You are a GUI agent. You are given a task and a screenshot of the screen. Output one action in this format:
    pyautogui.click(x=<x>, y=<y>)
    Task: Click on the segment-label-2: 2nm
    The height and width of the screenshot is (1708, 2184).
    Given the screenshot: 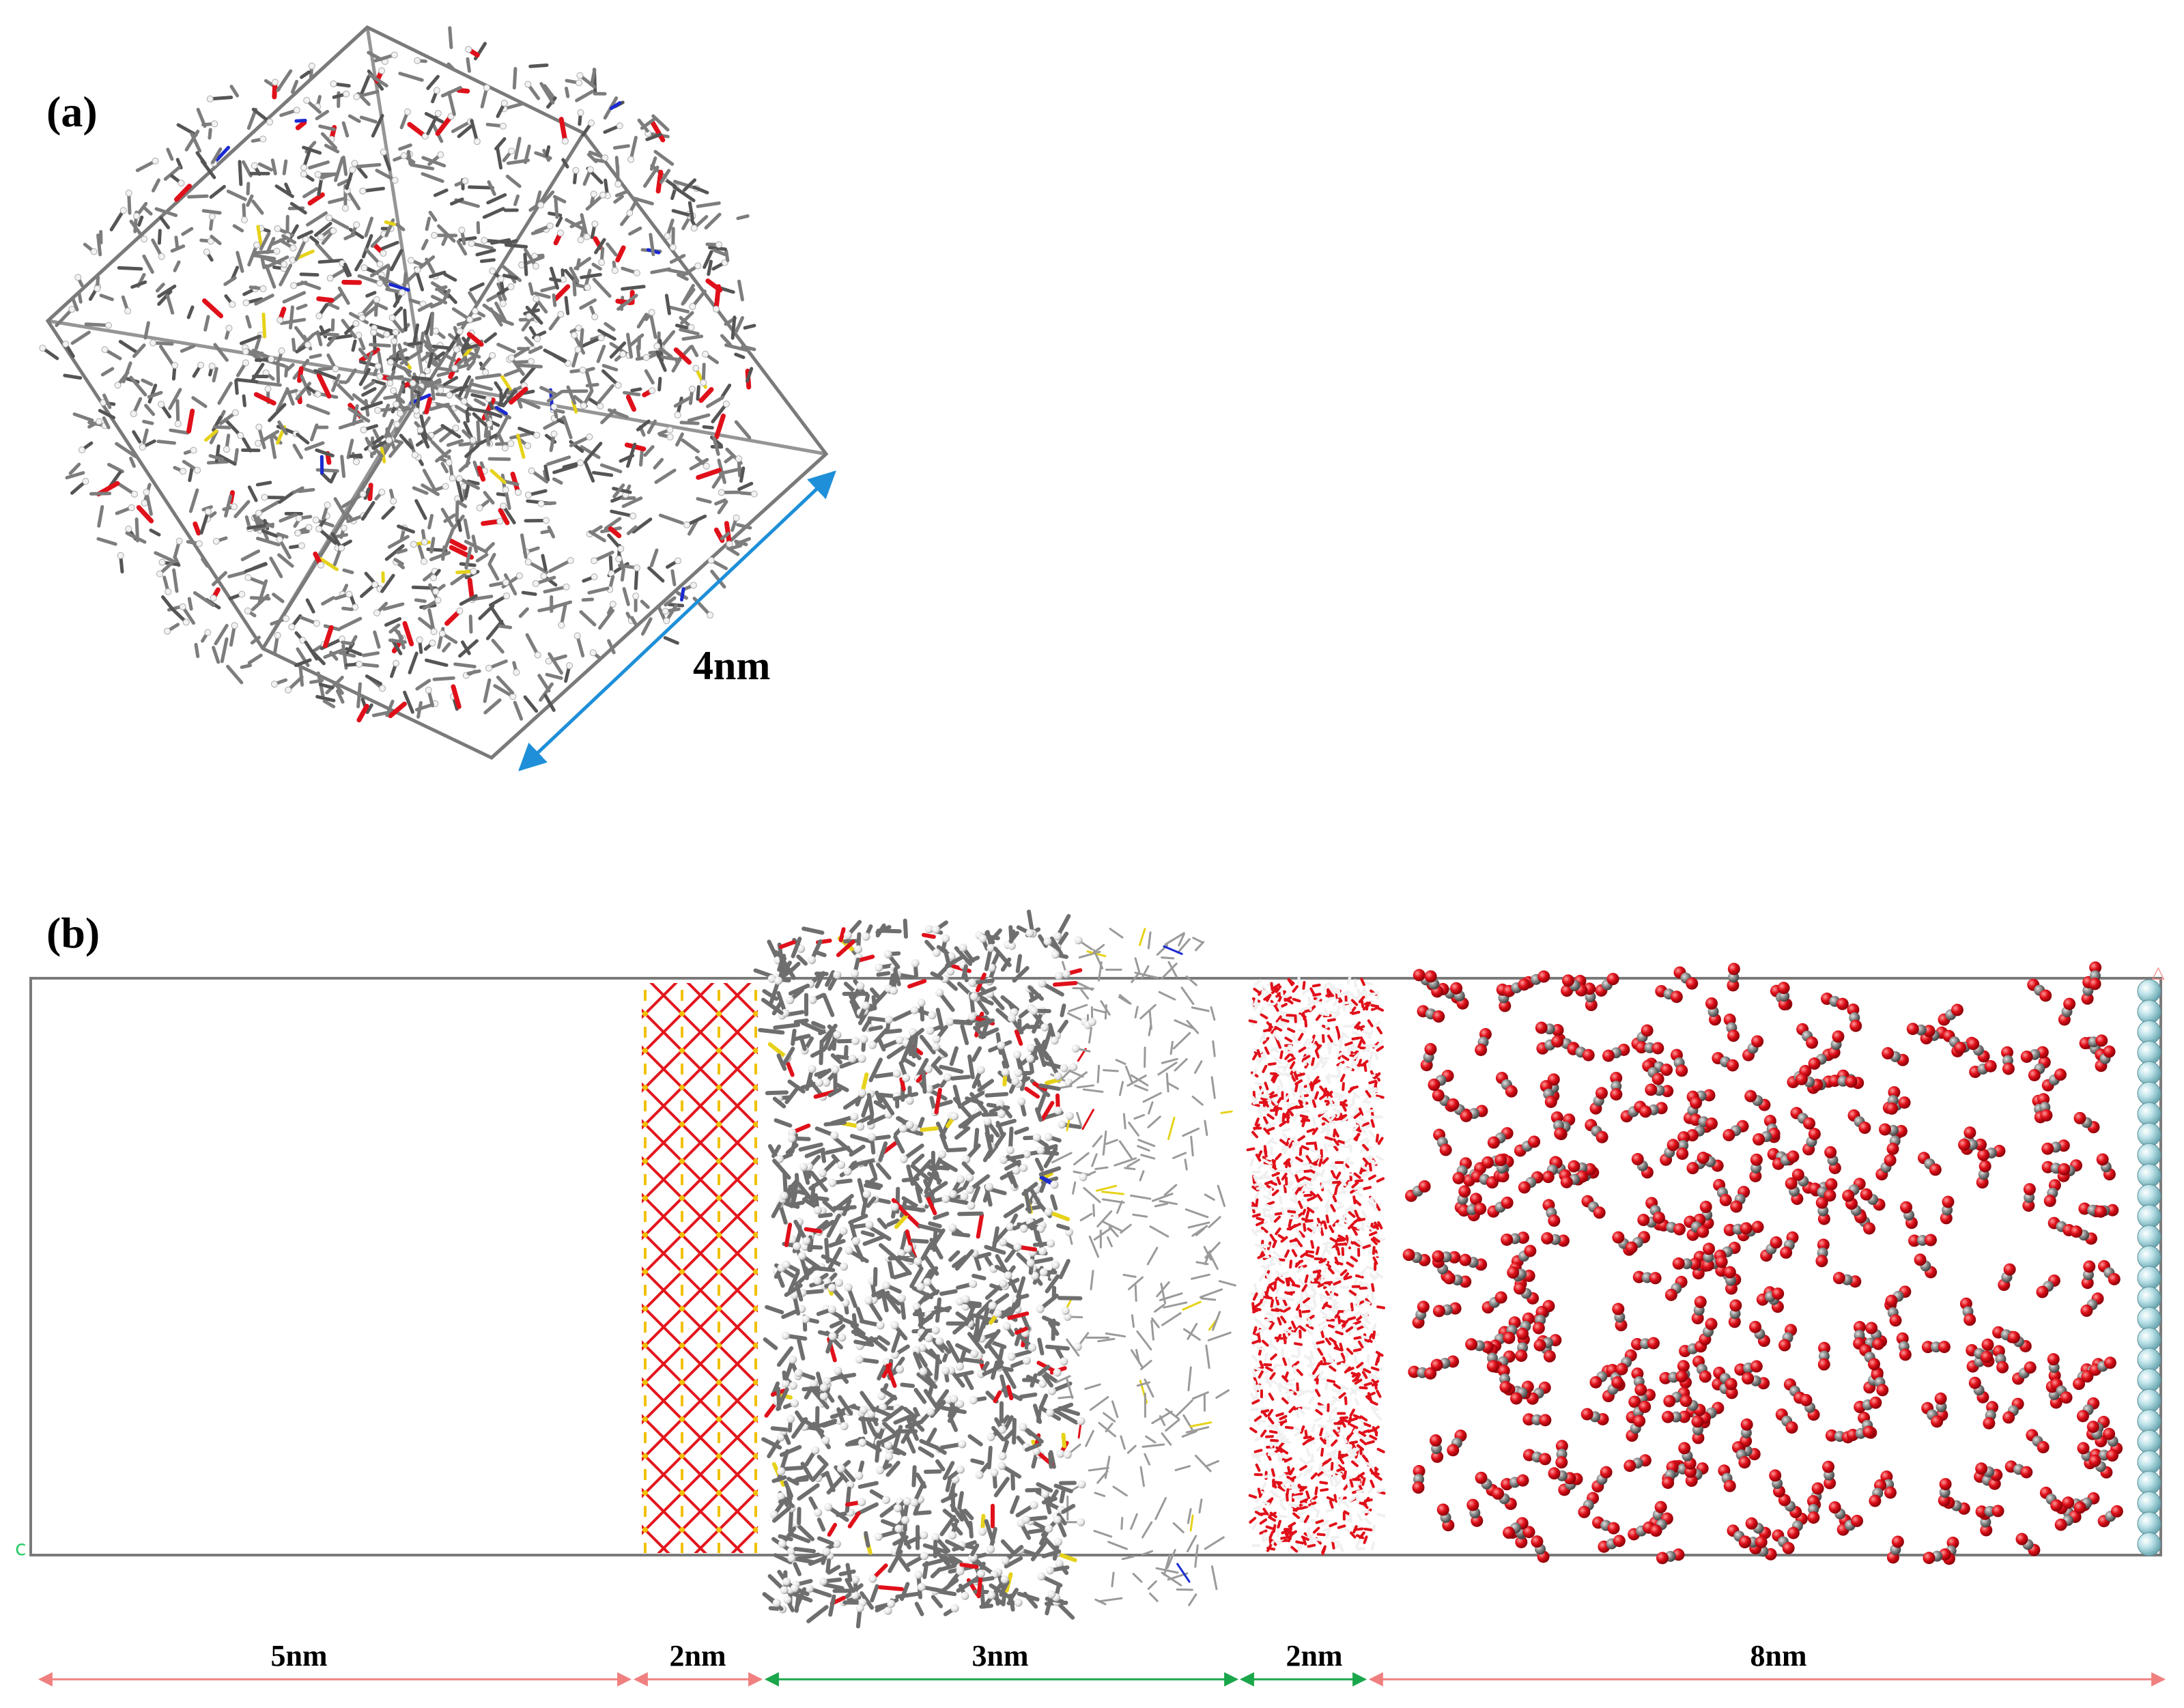 What is the action you would take?
    pyautogui.click(x=697, y=1656)
    